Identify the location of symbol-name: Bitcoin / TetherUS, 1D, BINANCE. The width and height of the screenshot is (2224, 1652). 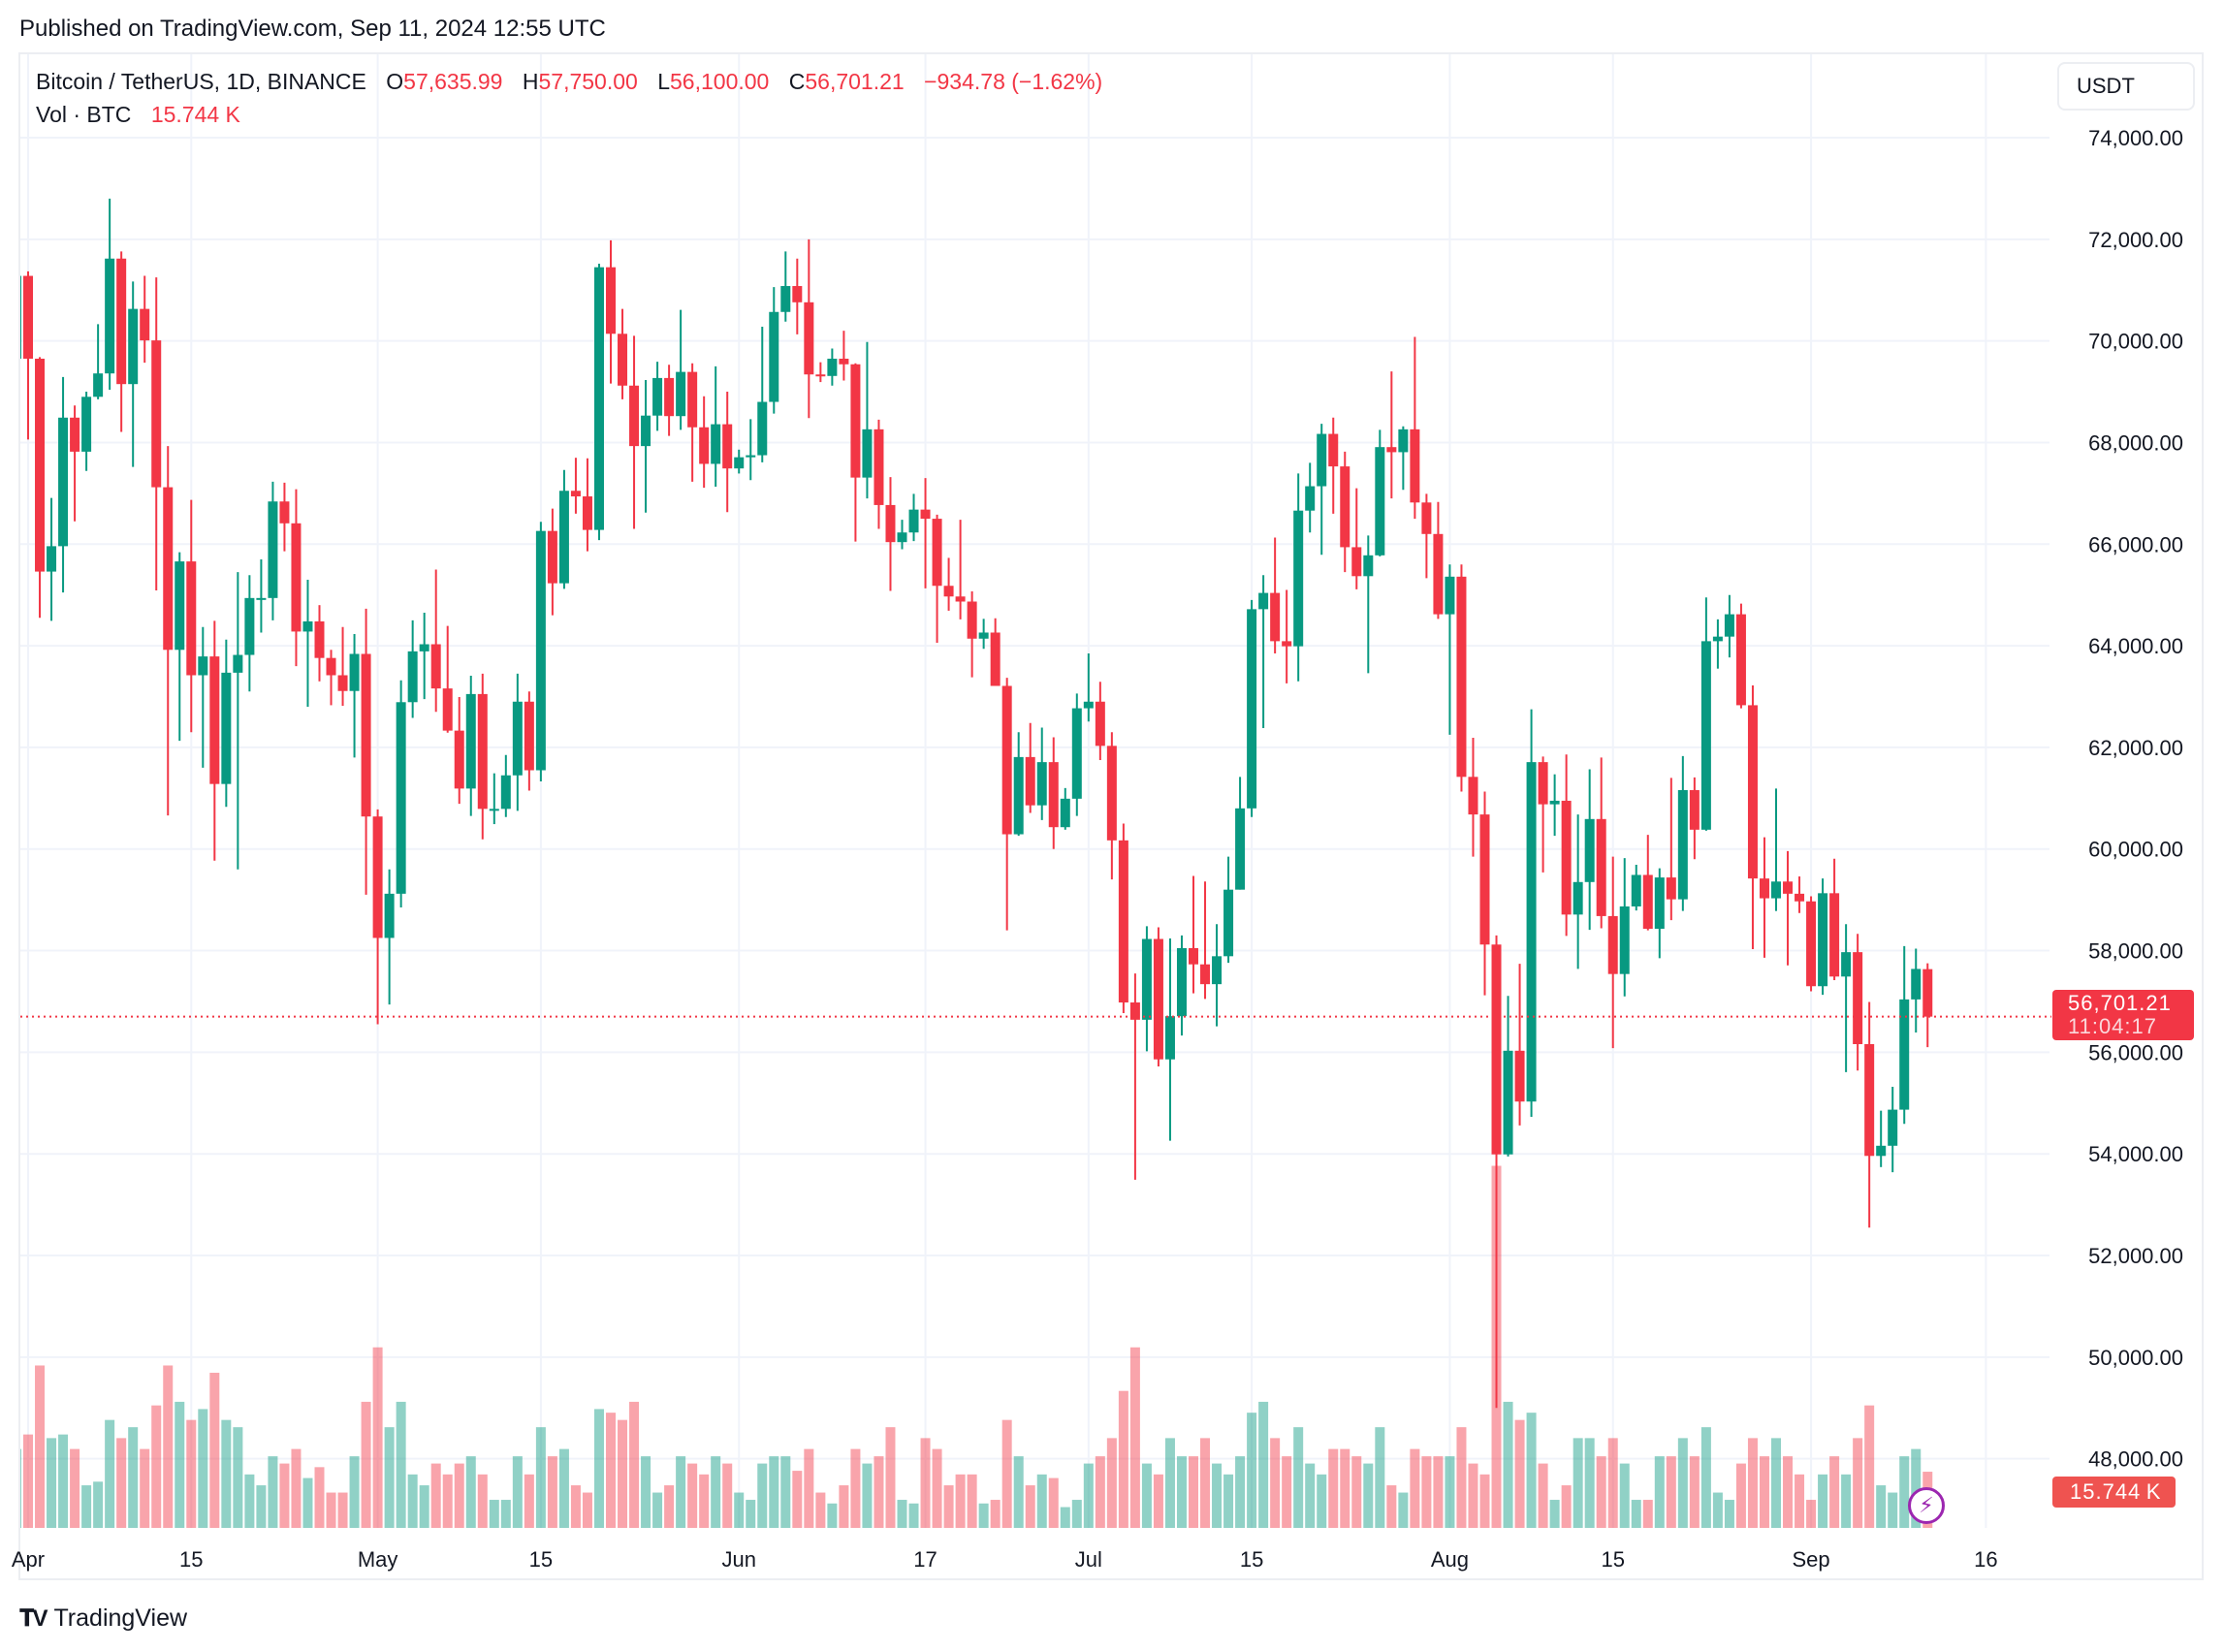
(201, 81).